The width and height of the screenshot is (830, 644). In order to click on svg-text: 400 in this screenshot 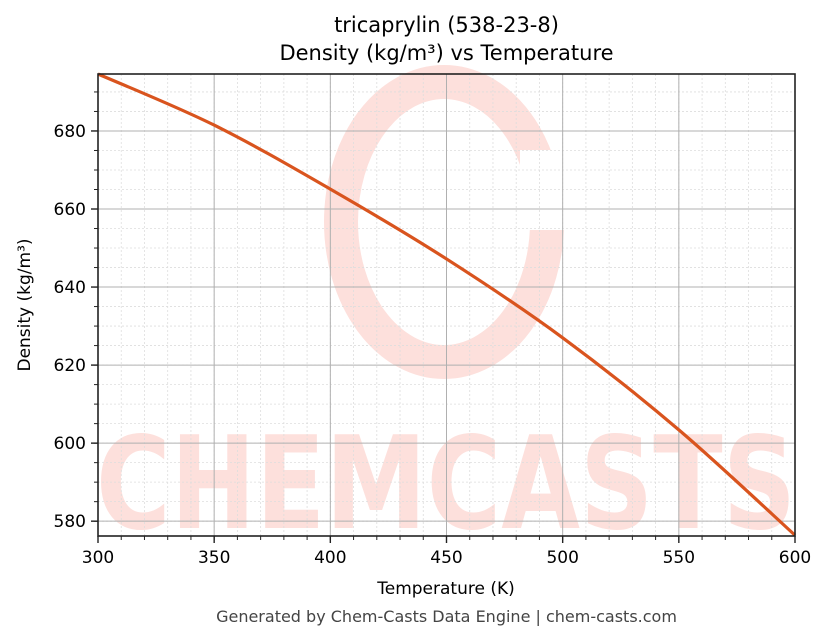, I will do `click(330, 558)`.